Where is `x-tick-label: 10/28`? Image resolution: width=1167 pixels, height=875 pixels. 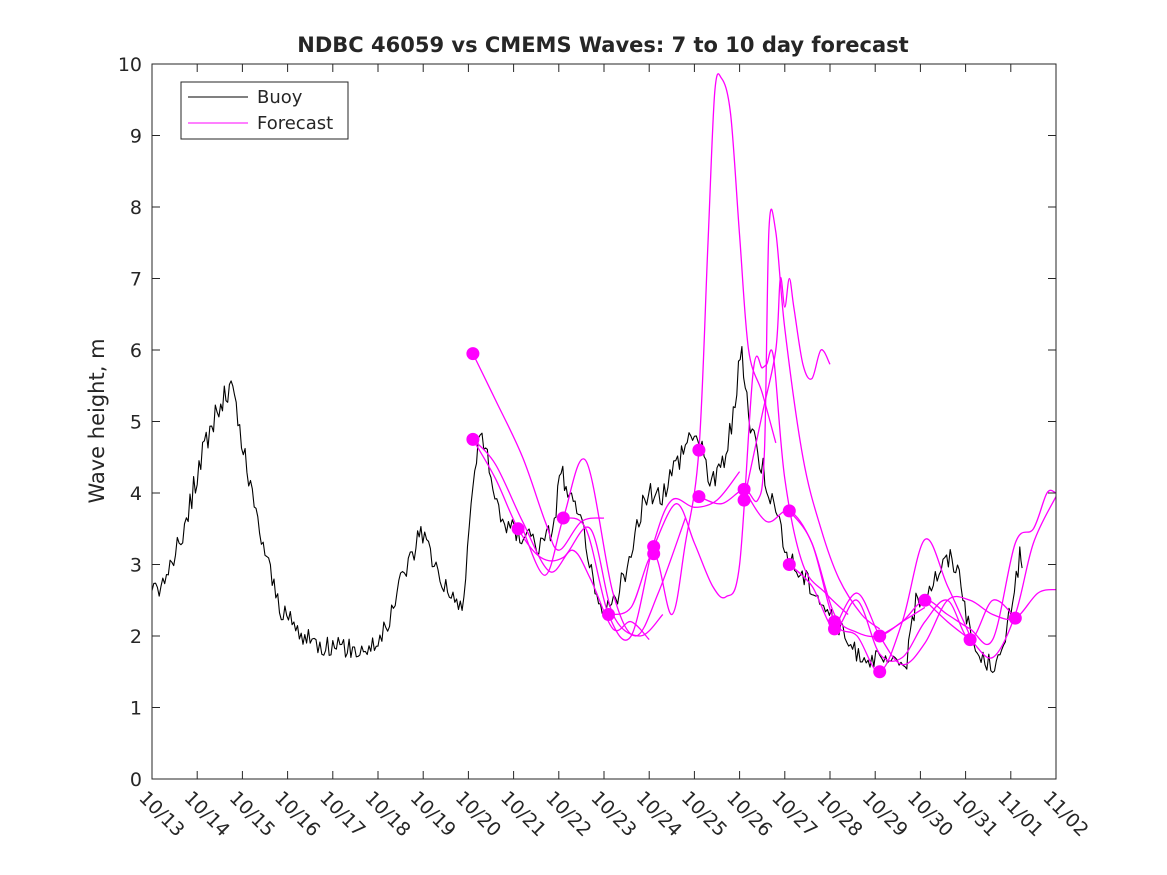
x-tick-label: 10/28 is located at coordinates (839, 814).